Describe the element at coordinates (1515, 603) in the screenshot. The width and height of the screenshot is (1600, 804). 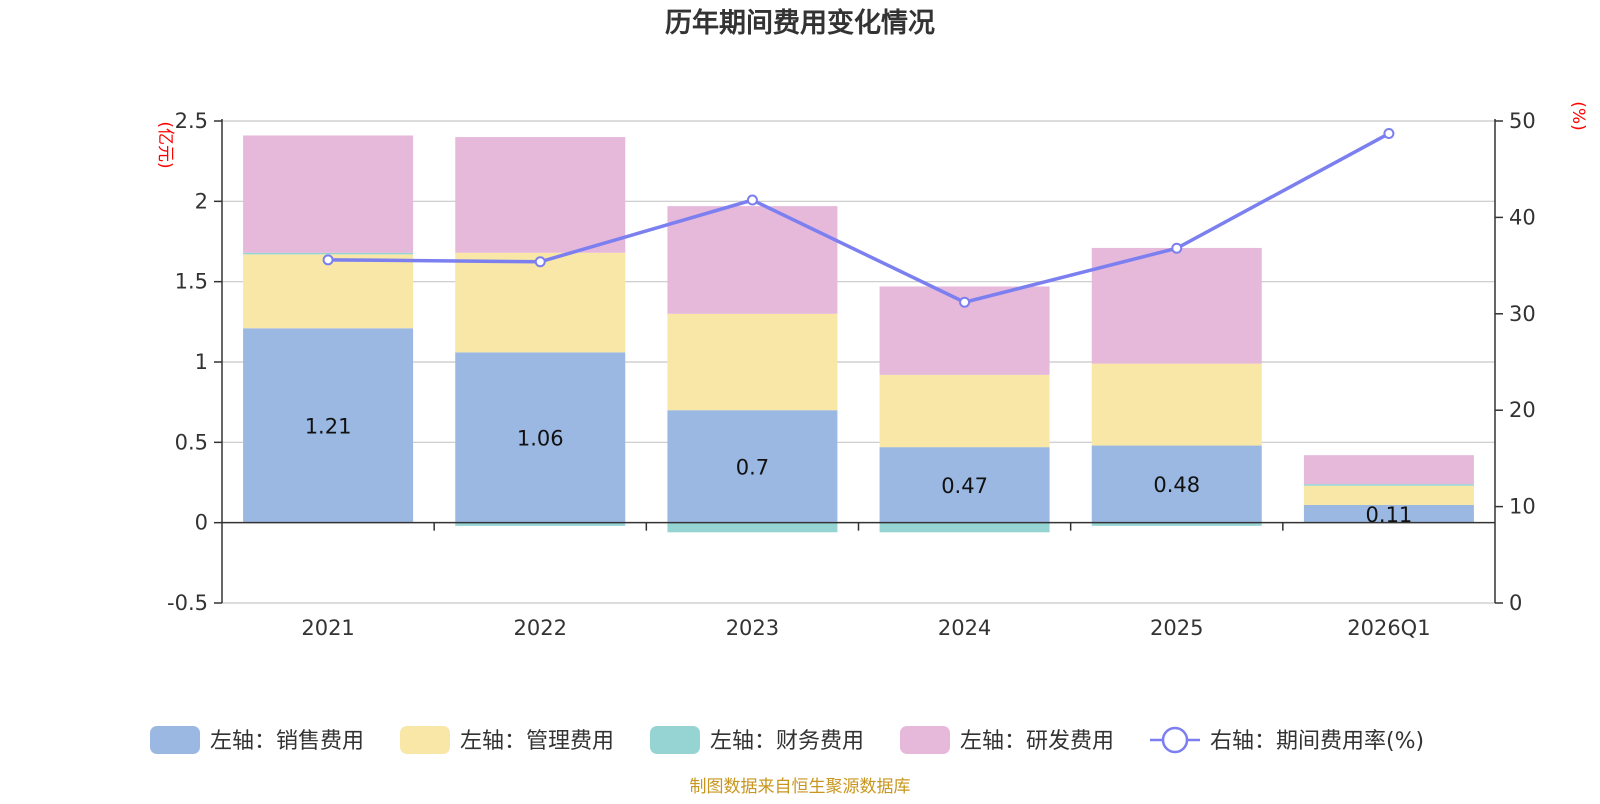
I see `right-axis-tick-label: 0` at that location.